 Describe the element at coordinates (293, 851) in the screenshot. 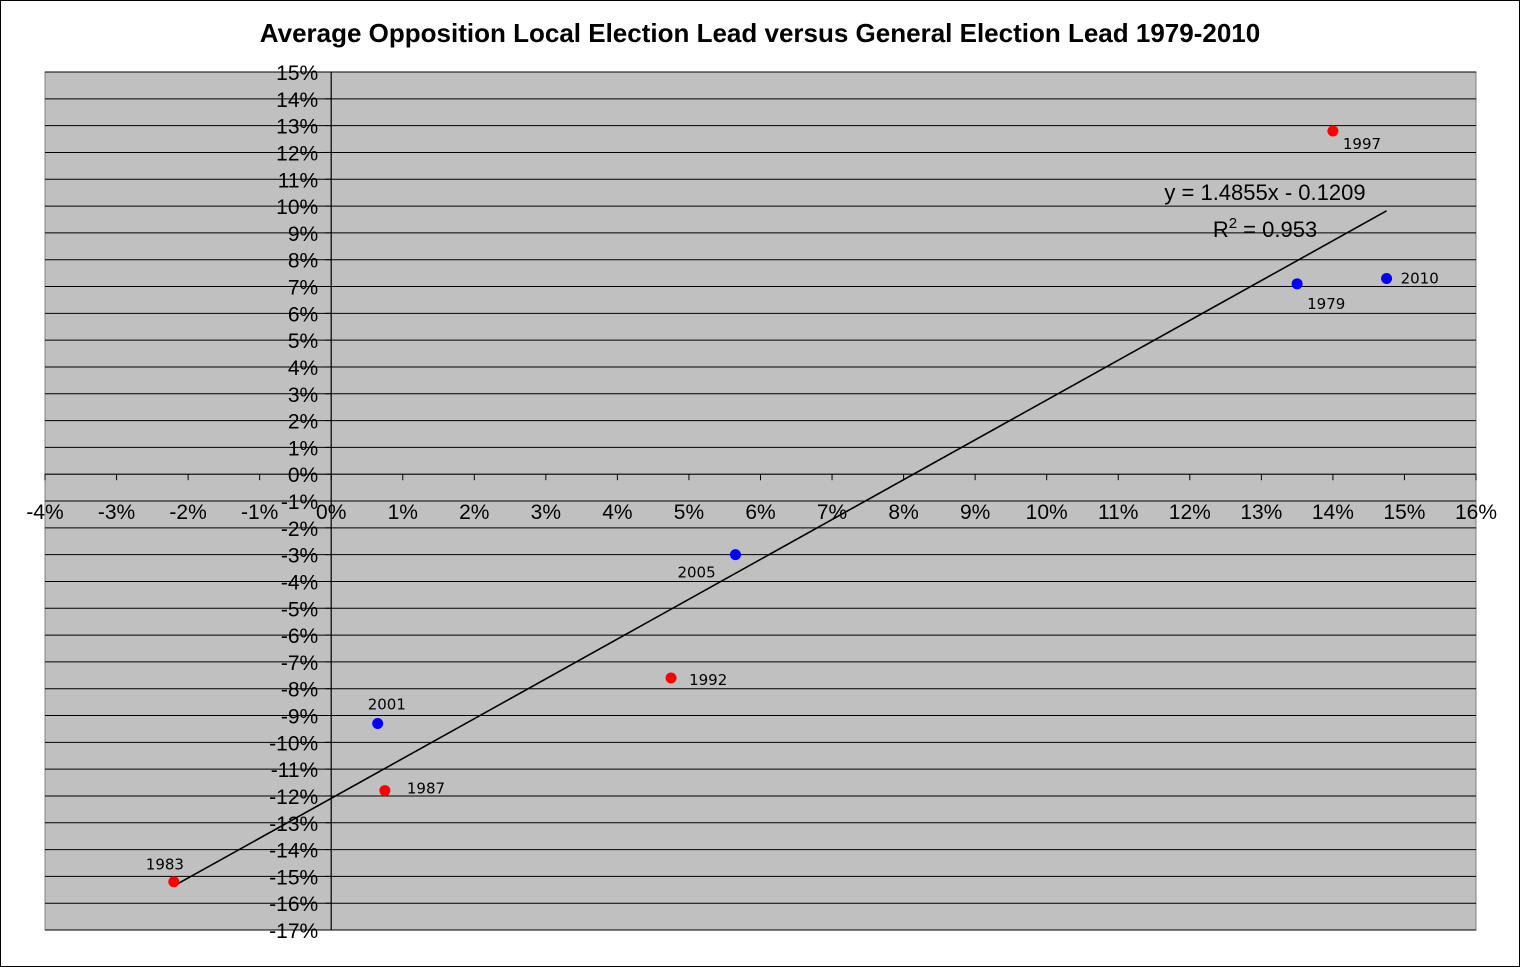

I see `y-tick-label: -14%` at that location.